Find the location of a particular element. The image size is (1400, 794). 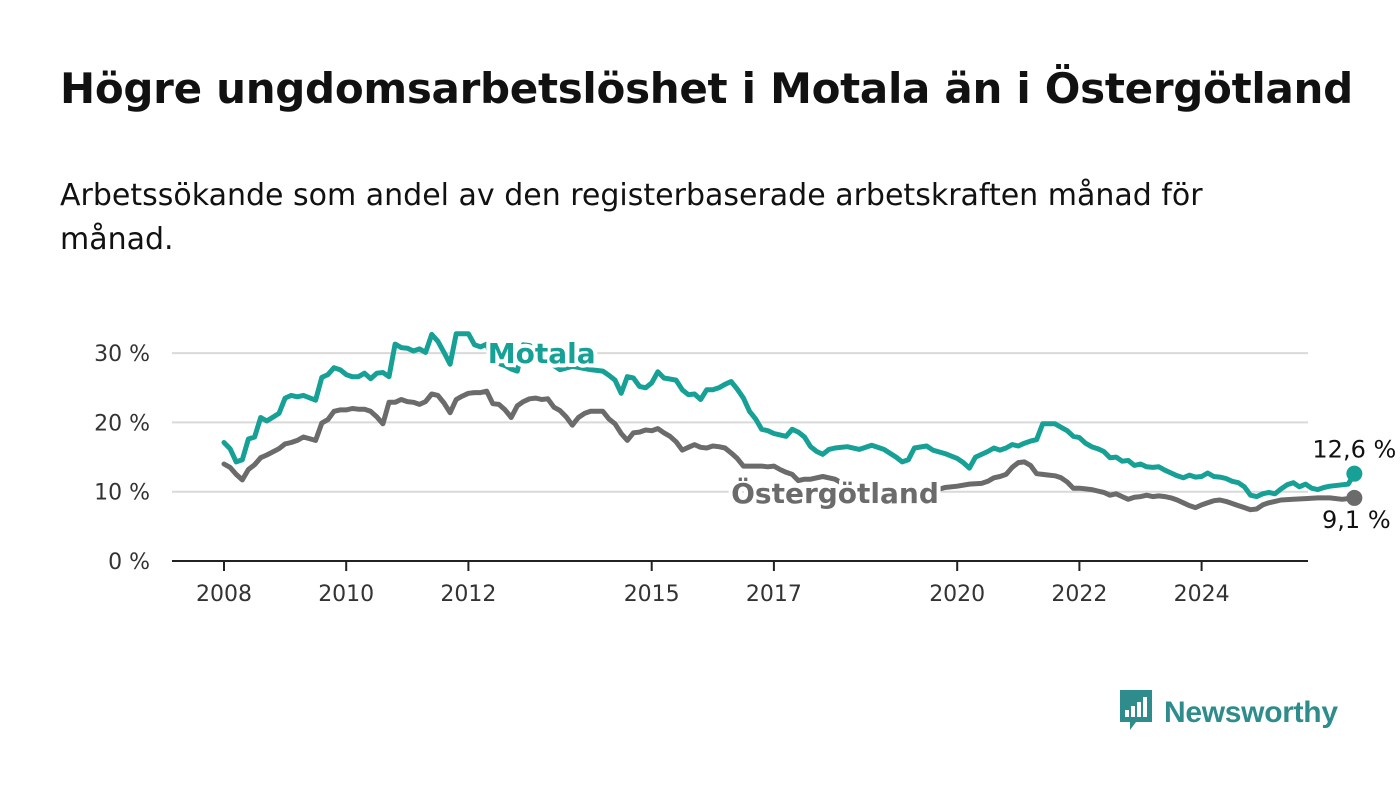

bar-chart-speech-icon is located at coordinates (1136, 713).